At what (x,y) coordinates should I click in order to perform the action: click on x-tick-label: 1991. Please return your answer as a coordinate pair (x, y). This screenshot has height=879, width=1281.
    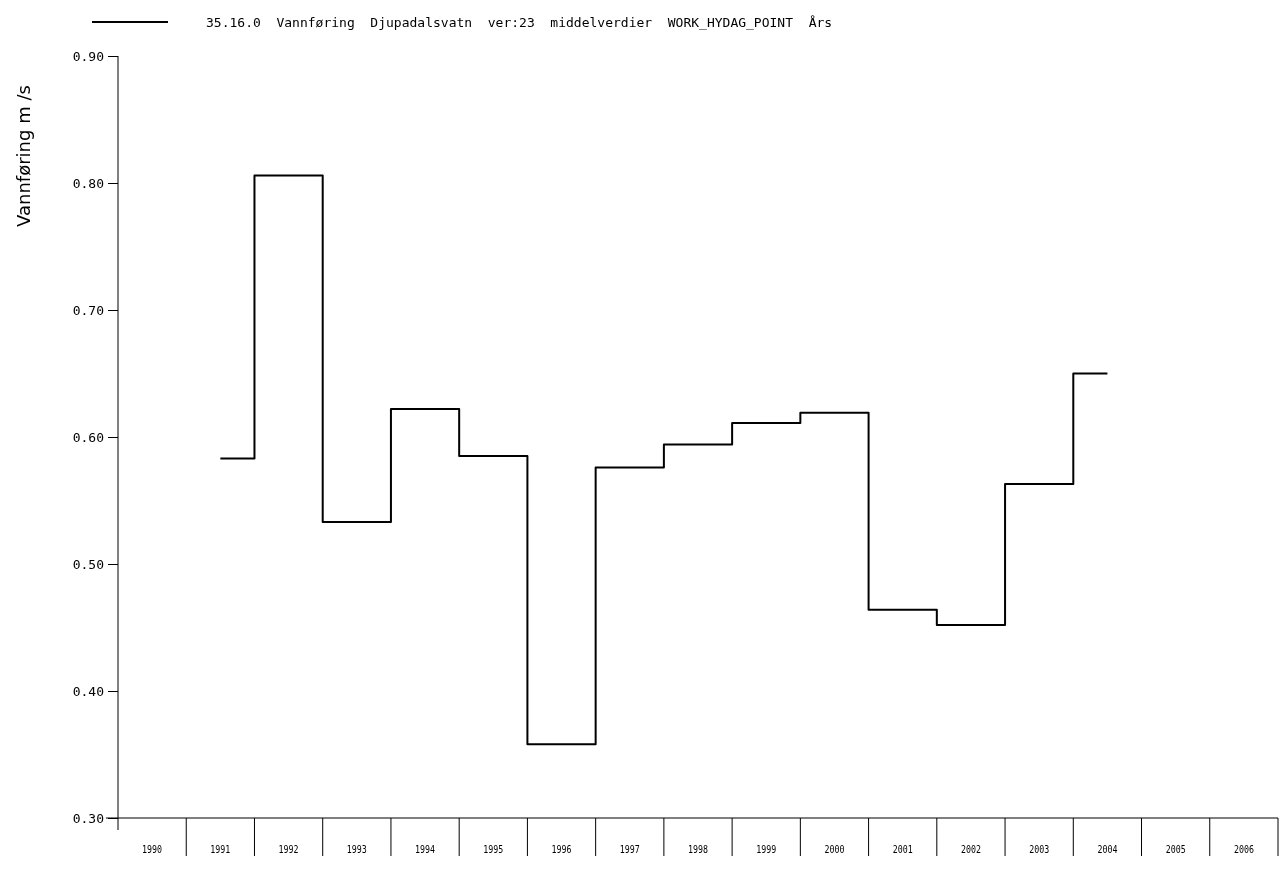
    Looking at the image, I should click on (223, 849).